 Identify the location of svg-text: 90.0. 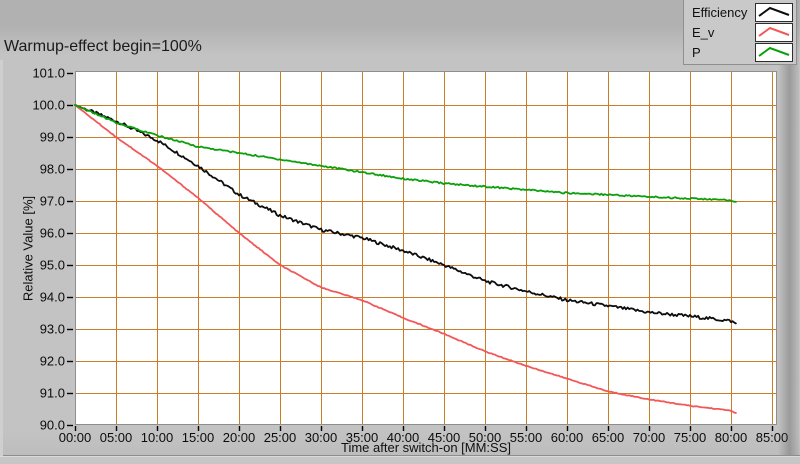
(52, 425).